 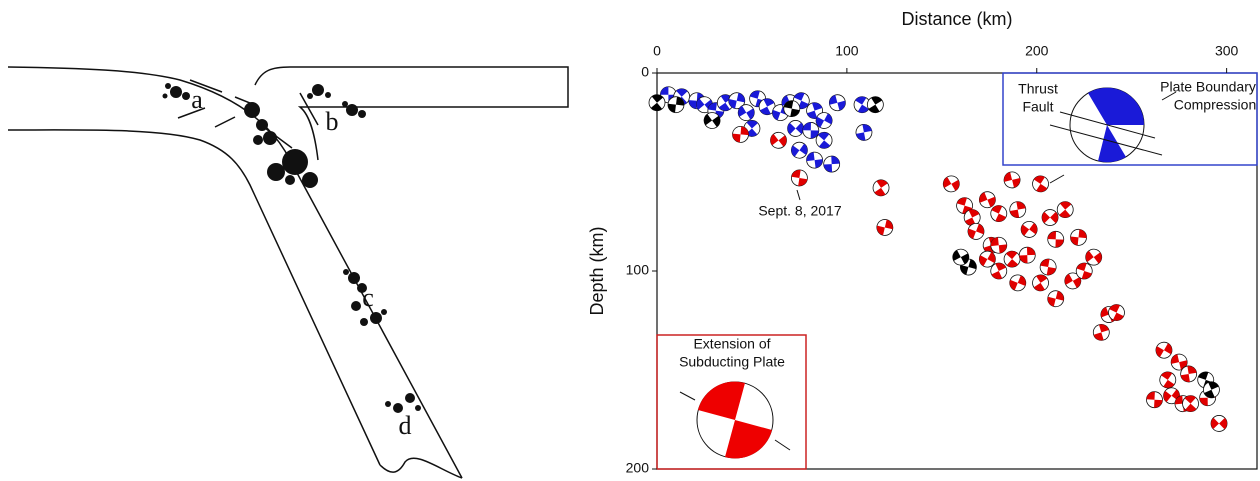 I want to click on annotation: Thrust, so click(x=1038, y=89).